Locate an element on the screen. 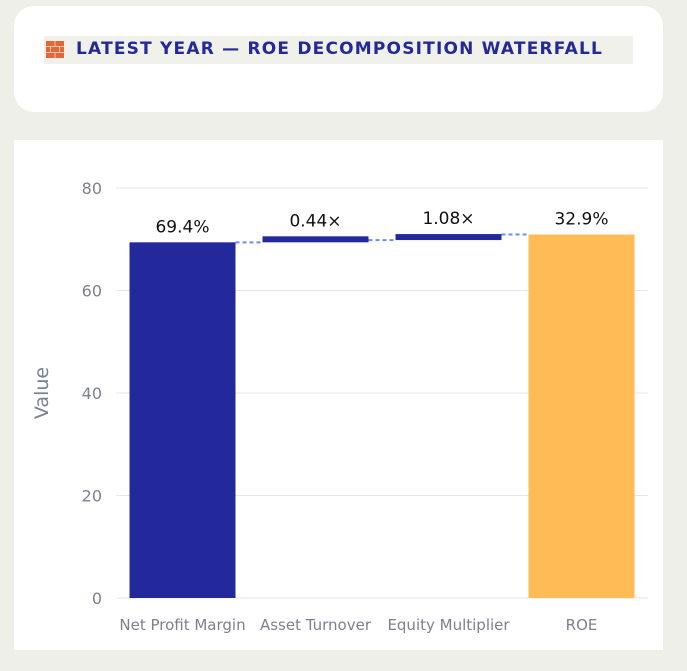 The height and width of the screenshot is (671, 687). y-tick-label: 40 is located at coordinates (92, 393).